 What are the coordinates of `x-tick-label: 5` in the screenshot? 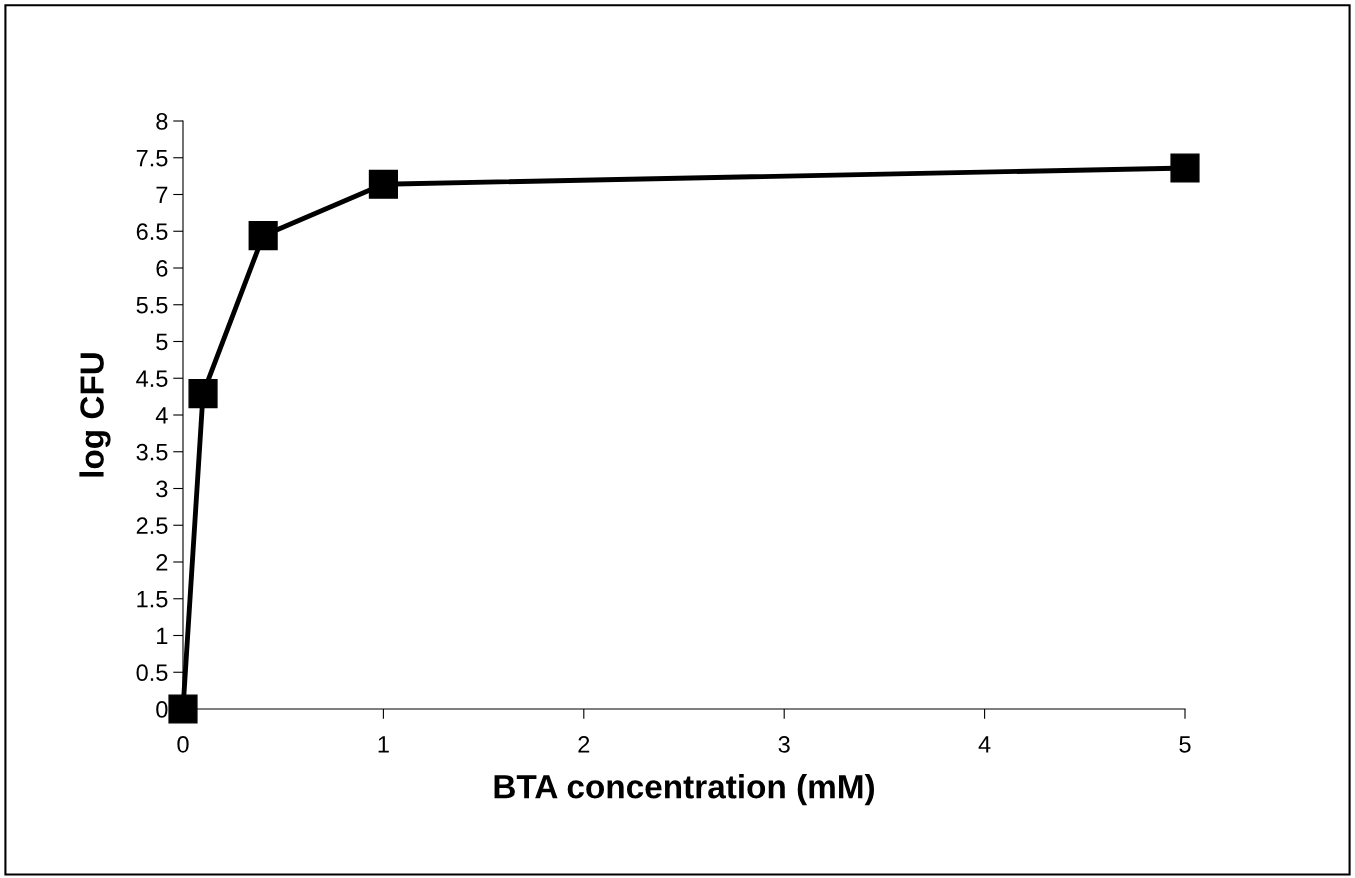 It's located at (1185, 744).